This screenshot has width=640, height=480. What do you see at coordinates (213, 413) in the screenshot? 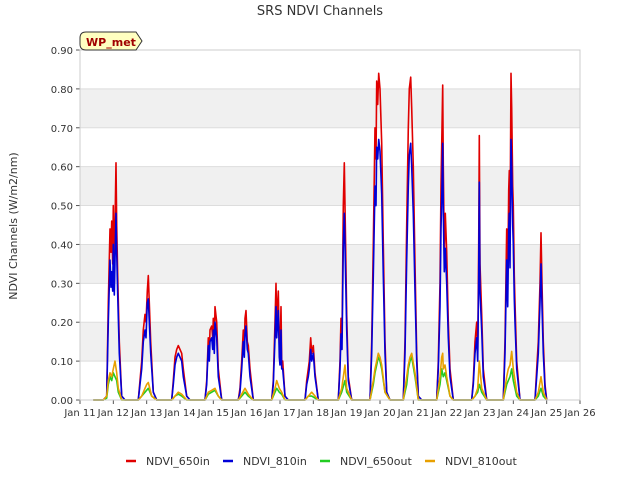
I see `x-tick-label: Jan 15` at bounding box center [213, 413].